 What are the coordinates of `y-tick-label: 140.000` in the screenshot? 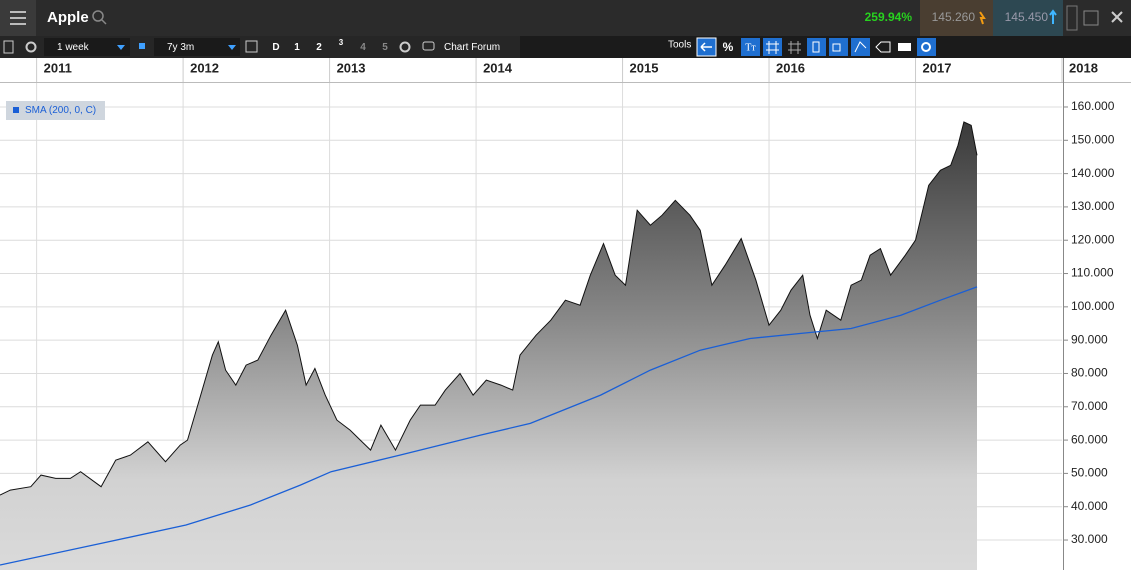 It's located at (1093, 173).